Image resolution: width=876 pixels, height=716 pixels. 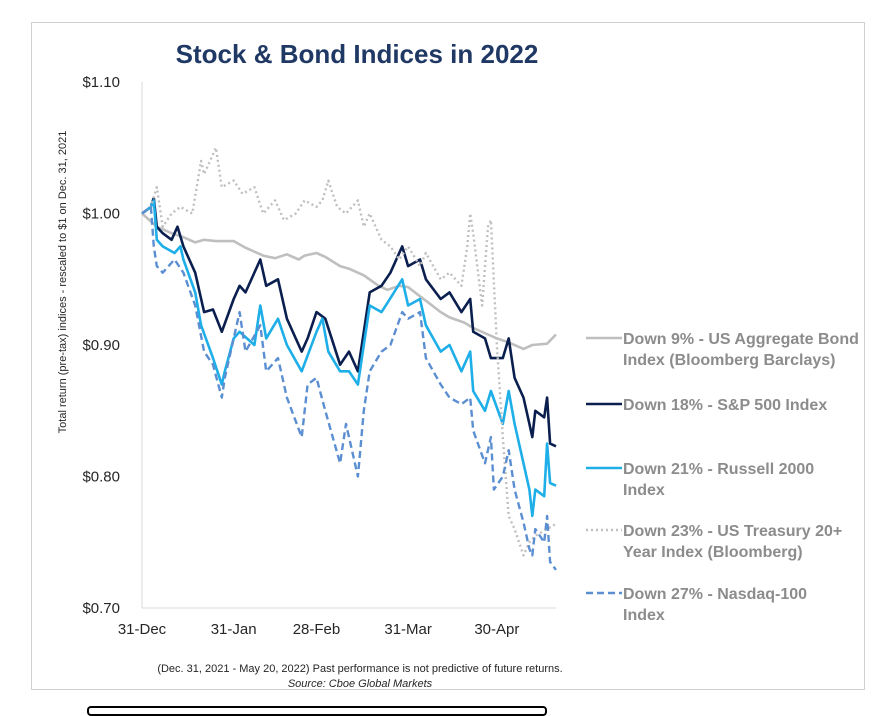 I want to click on legend-label-3: Index, so click(x=644, y=490).